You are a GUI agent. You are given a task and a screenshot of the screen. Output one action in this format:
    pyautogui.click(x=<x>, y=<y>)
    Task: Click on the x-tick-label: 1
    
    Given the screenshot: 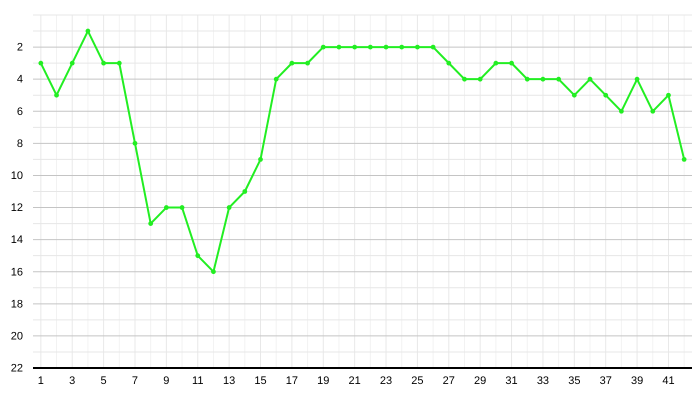 What is the action you would take?
    pyautogui.click(x=41, y=380)
    